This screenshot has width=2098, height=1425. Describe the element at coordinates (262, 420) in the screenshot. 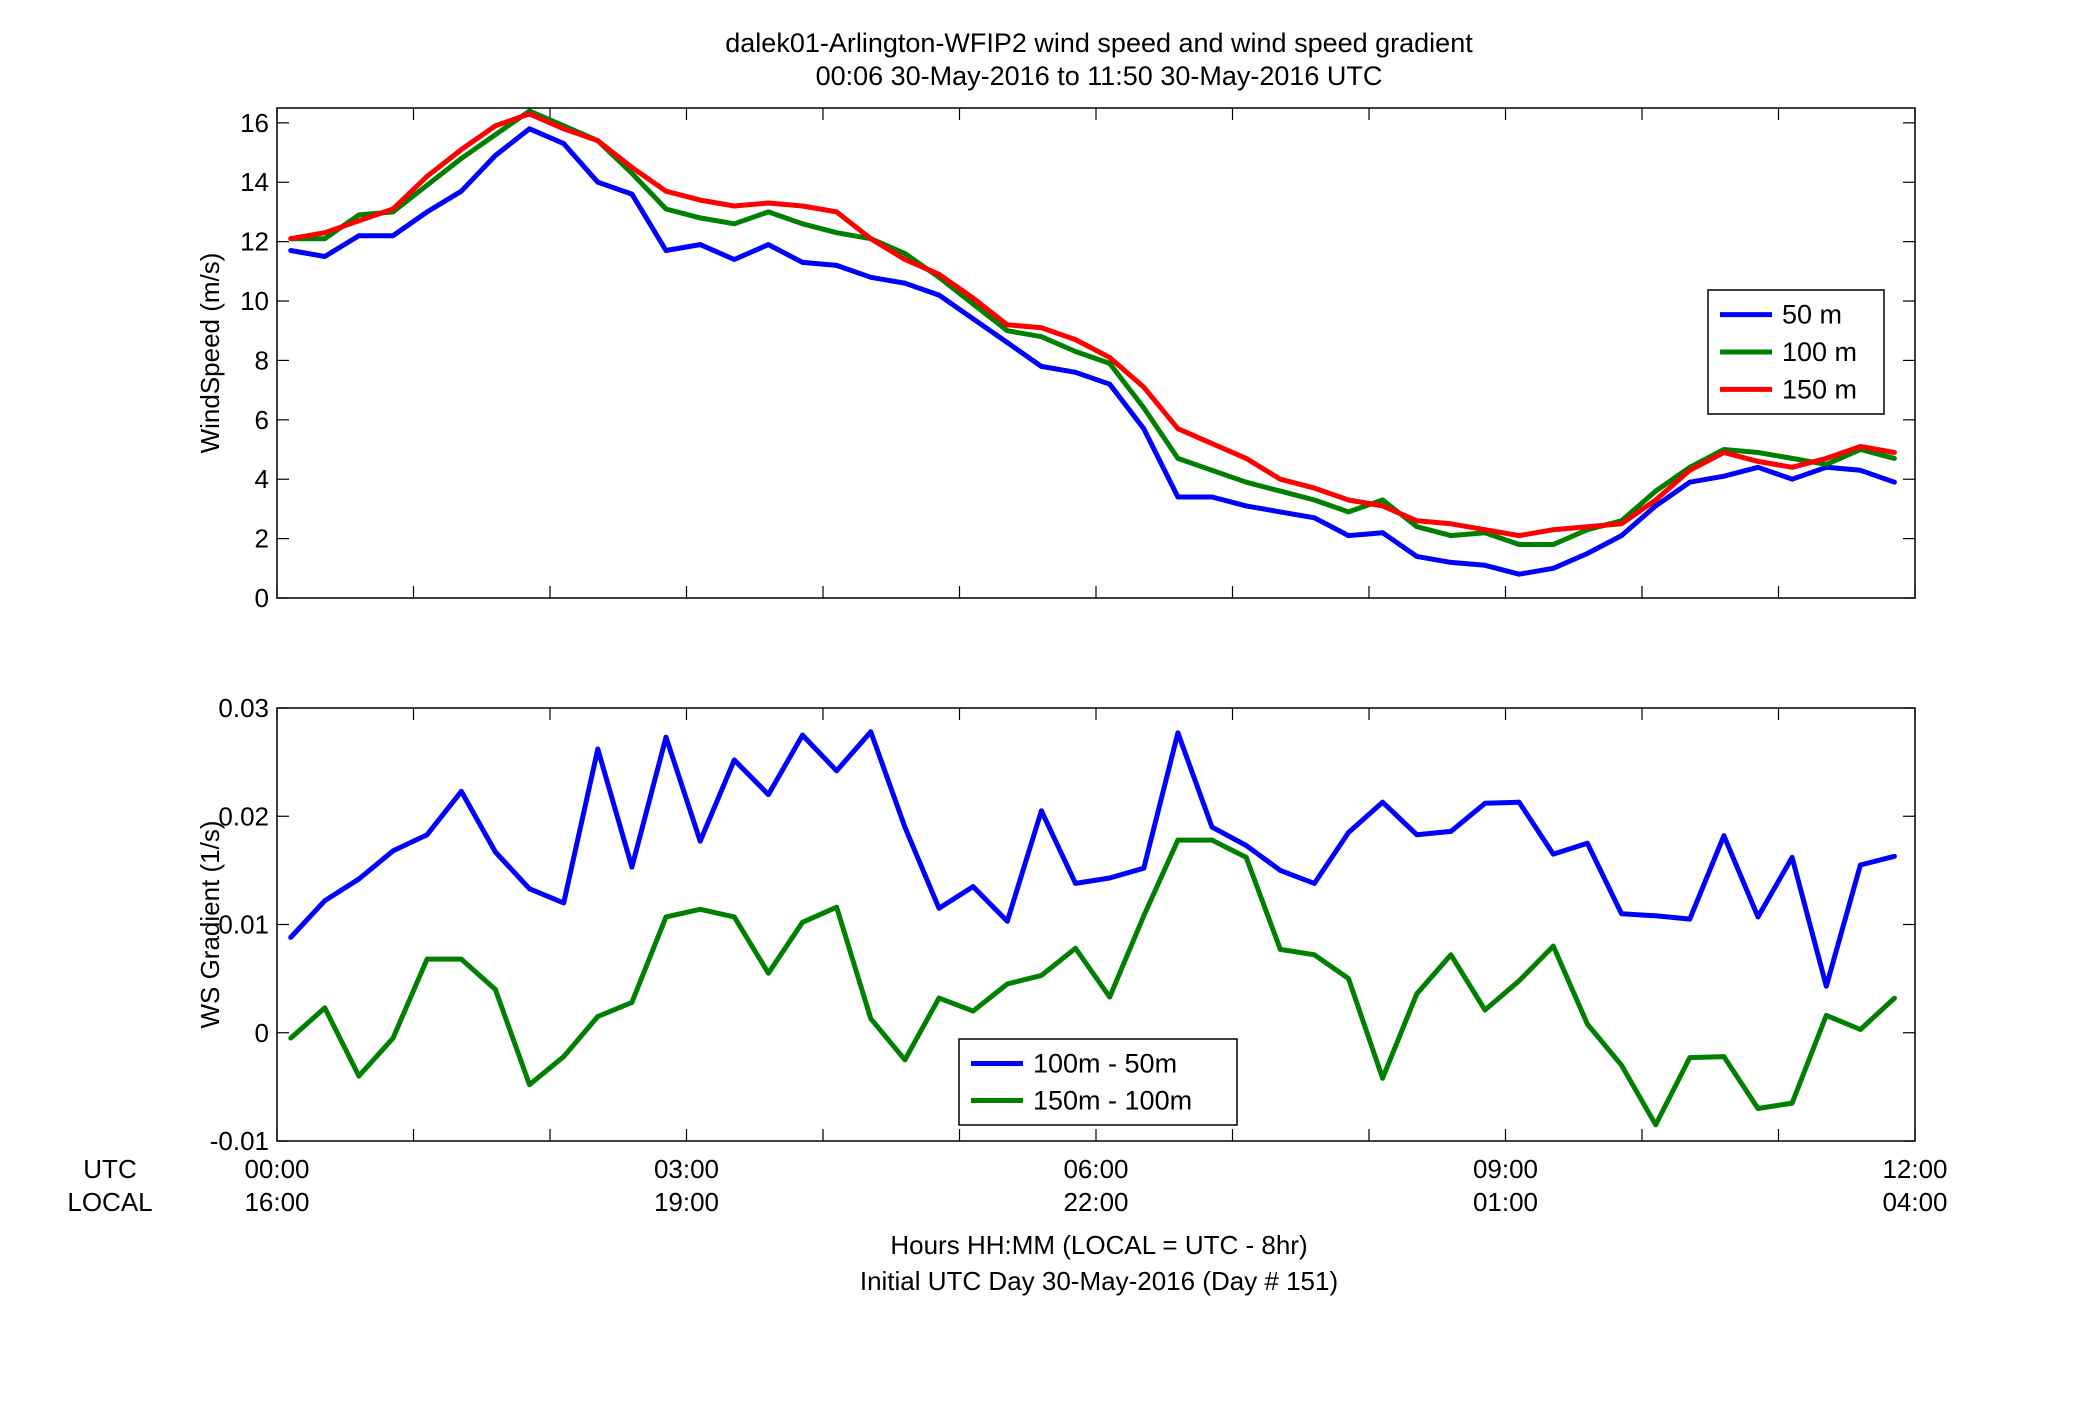

I see `windspeed-y-tick-label: 6` at that location.